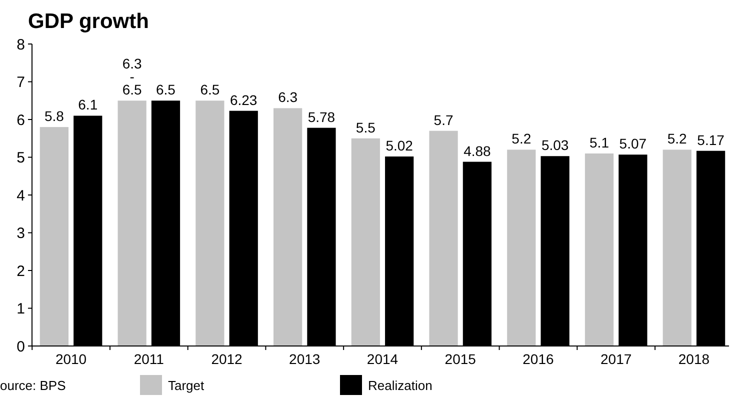  I want to click on data-label: 5.8, so click(54, 116).